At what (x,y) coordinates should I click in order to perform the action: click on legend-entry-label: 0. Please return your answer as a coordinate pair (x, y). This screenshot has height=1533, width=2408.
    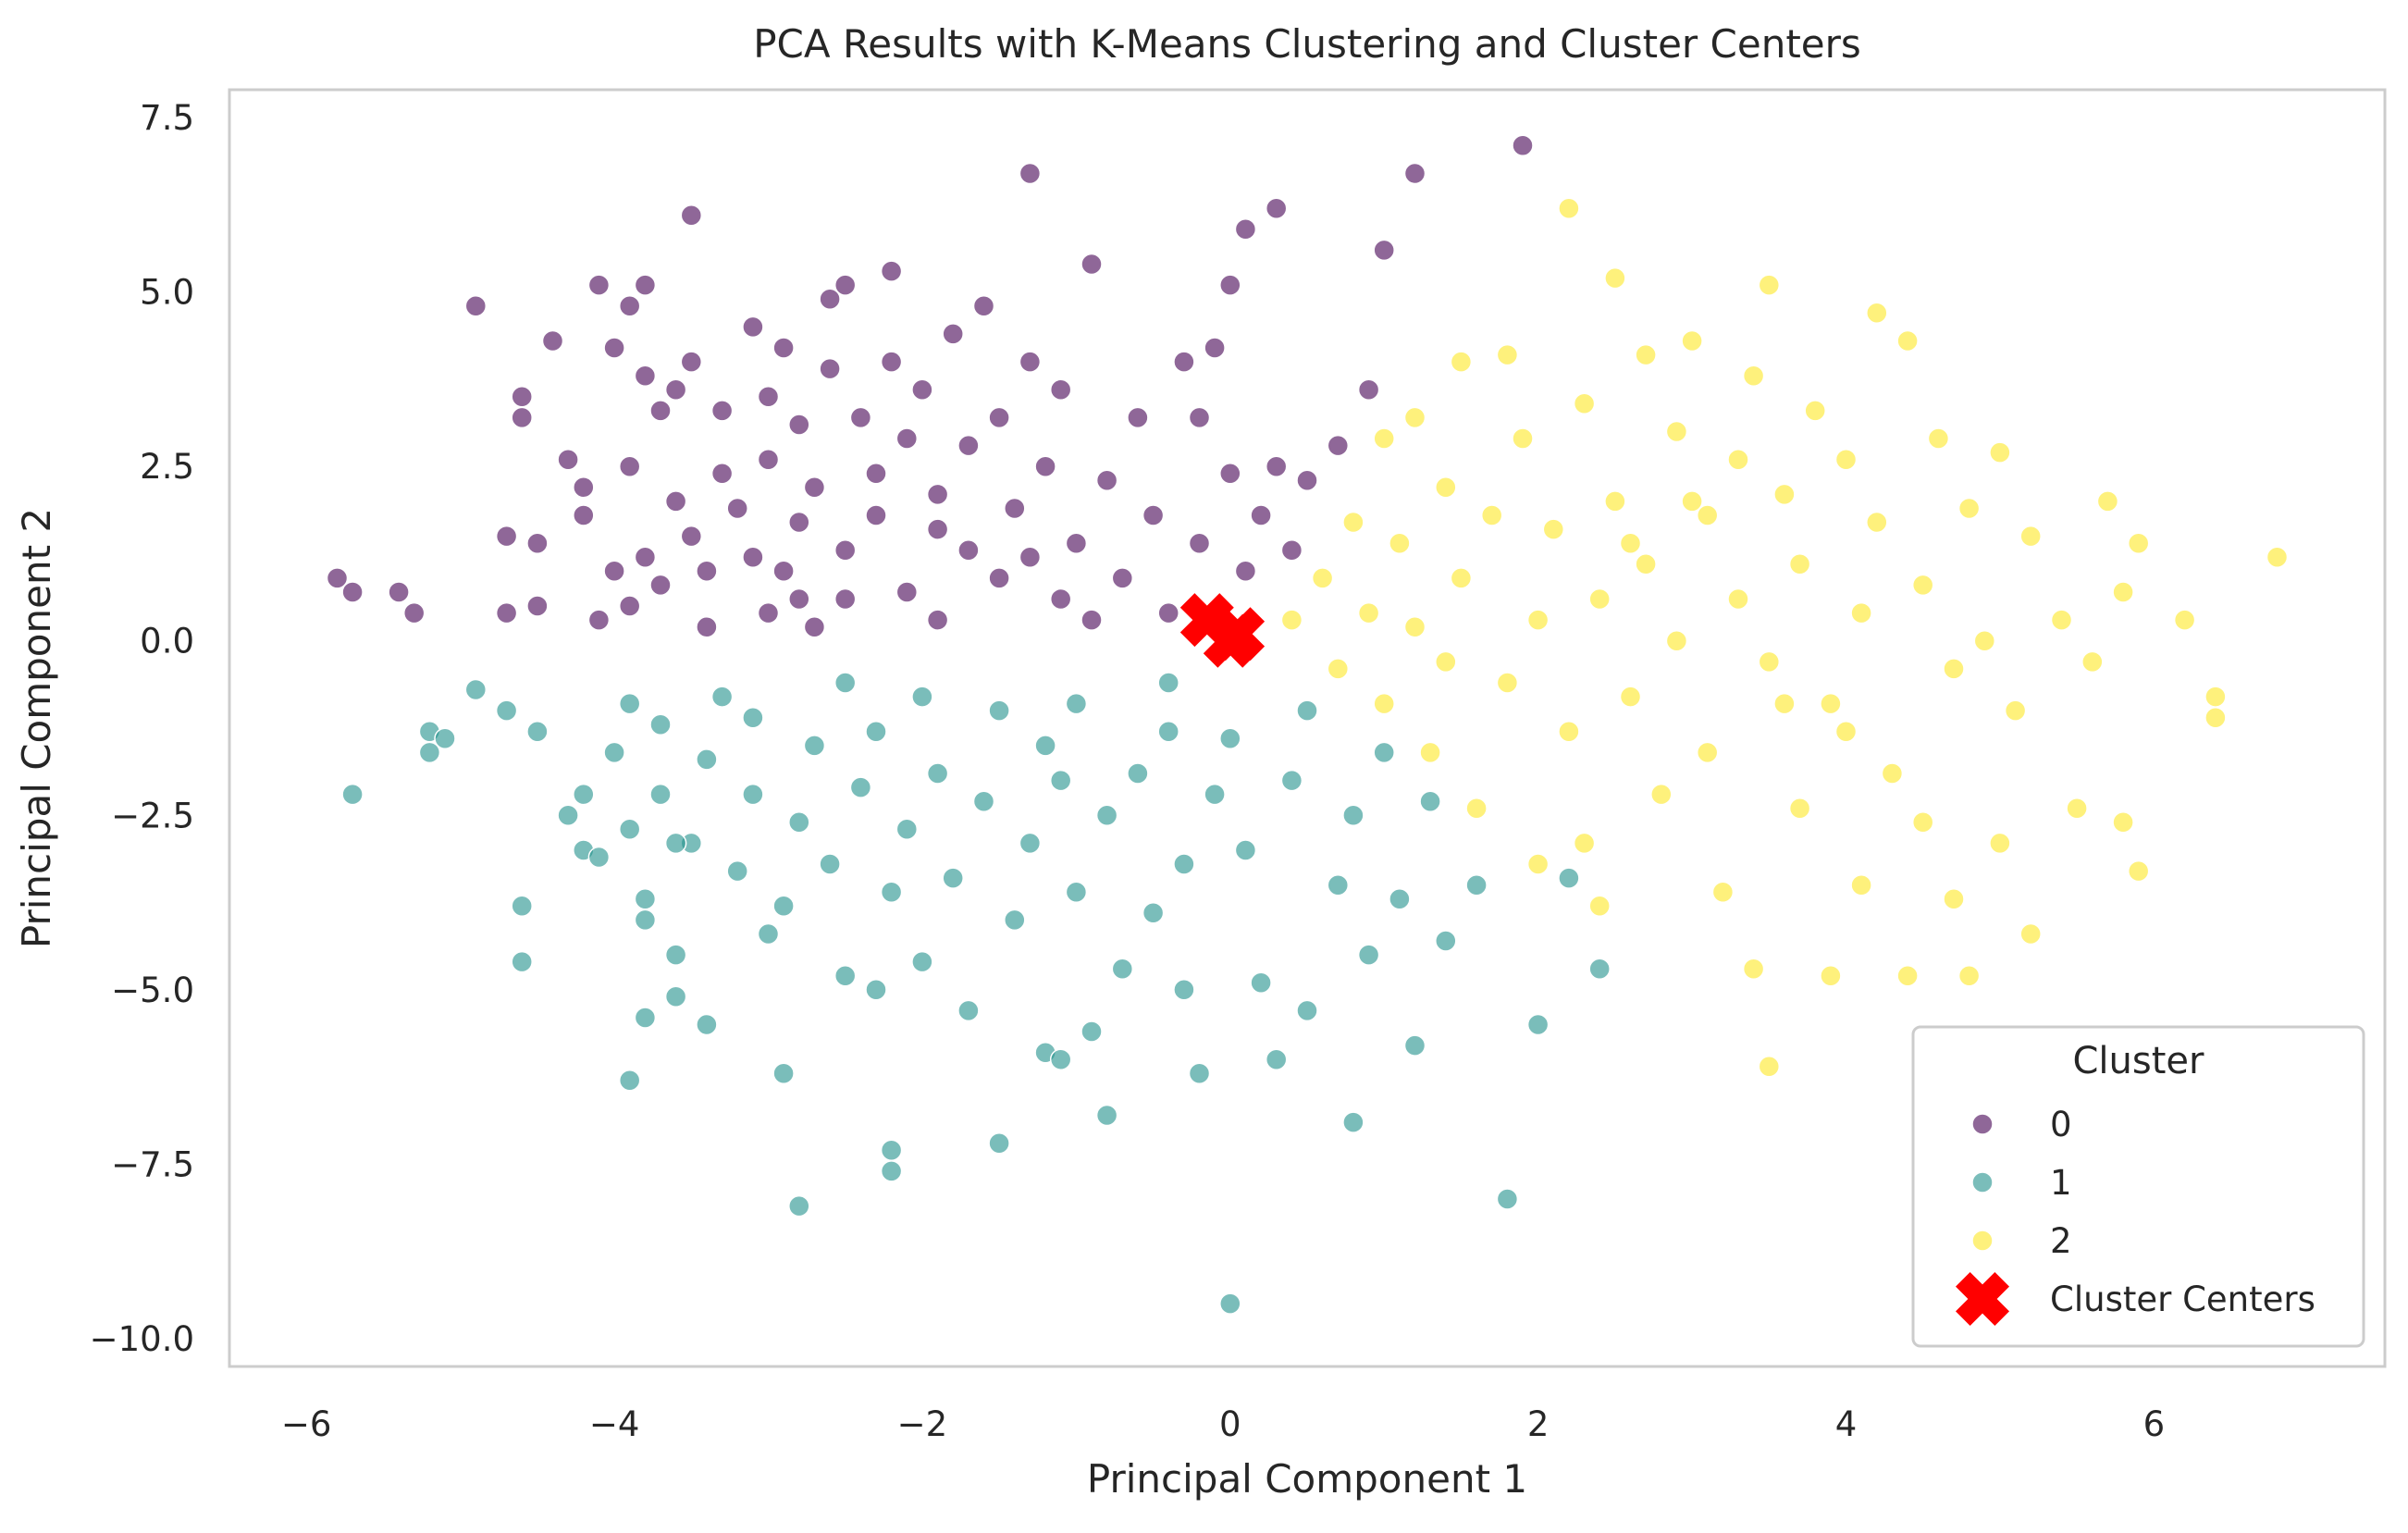
    Looking at the image, I should click on (2061, 1124).